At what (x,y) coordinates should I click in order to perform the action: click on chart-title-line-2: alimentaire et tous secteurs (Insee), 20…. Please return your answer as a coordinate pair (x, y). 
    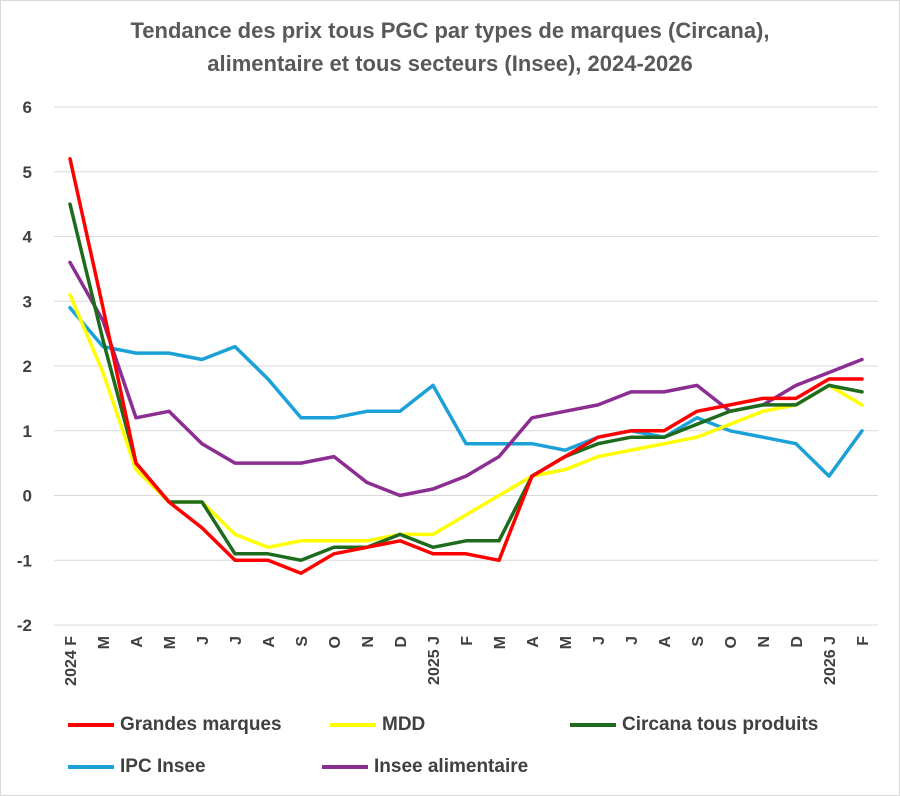
    Looking at the image, I should click on (450, 63).